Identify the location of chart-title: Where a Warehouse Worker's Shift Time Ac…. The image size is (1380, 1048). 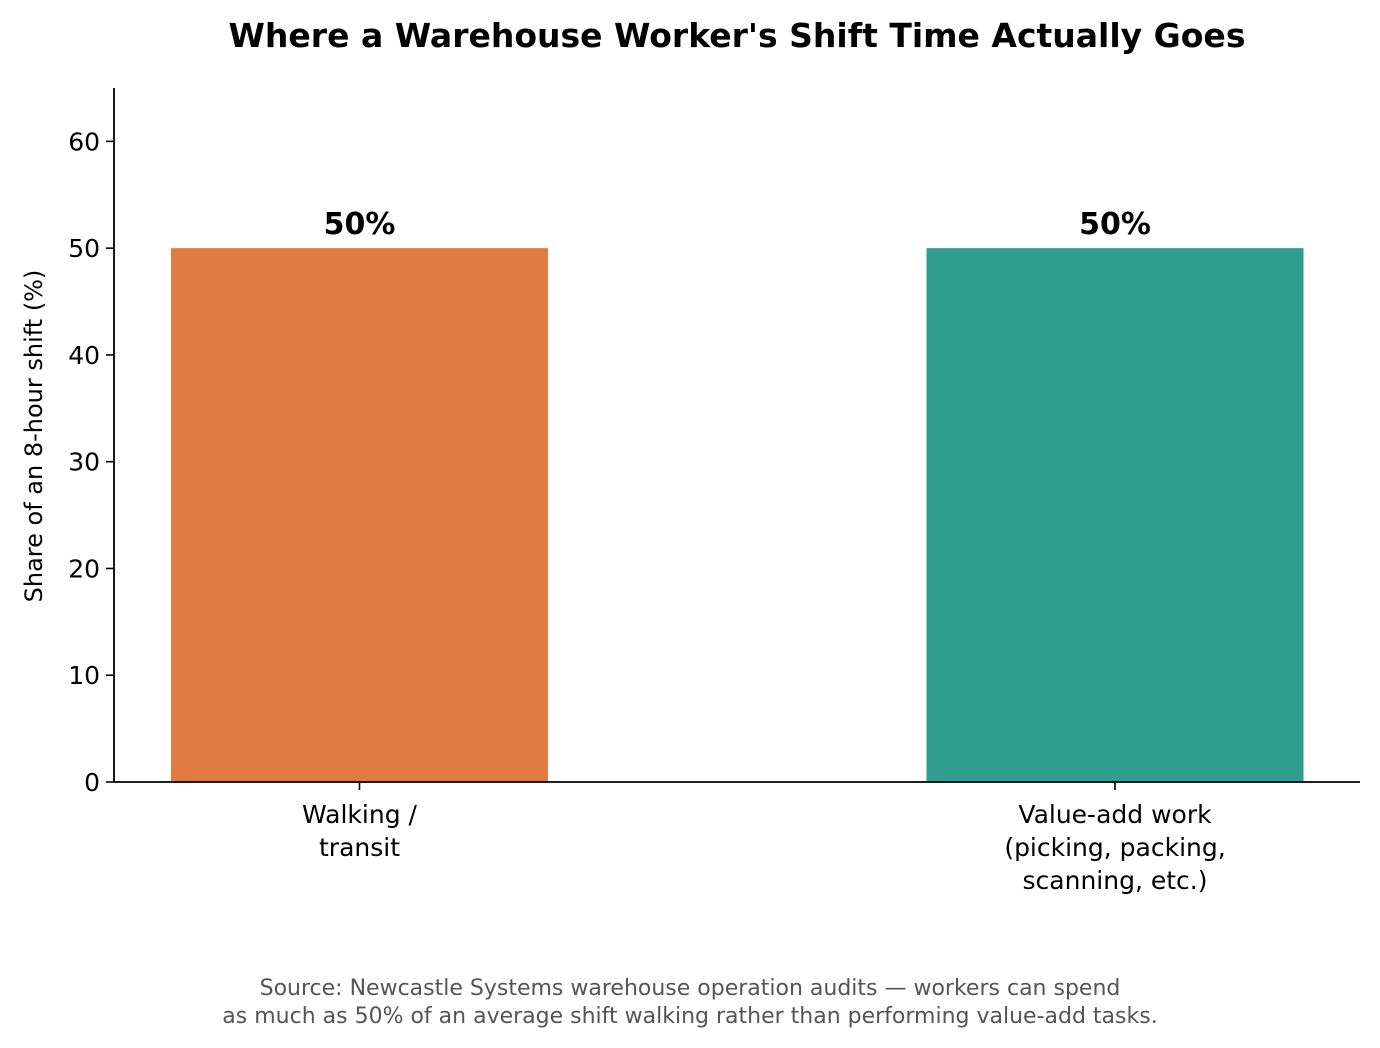
(737, 35).